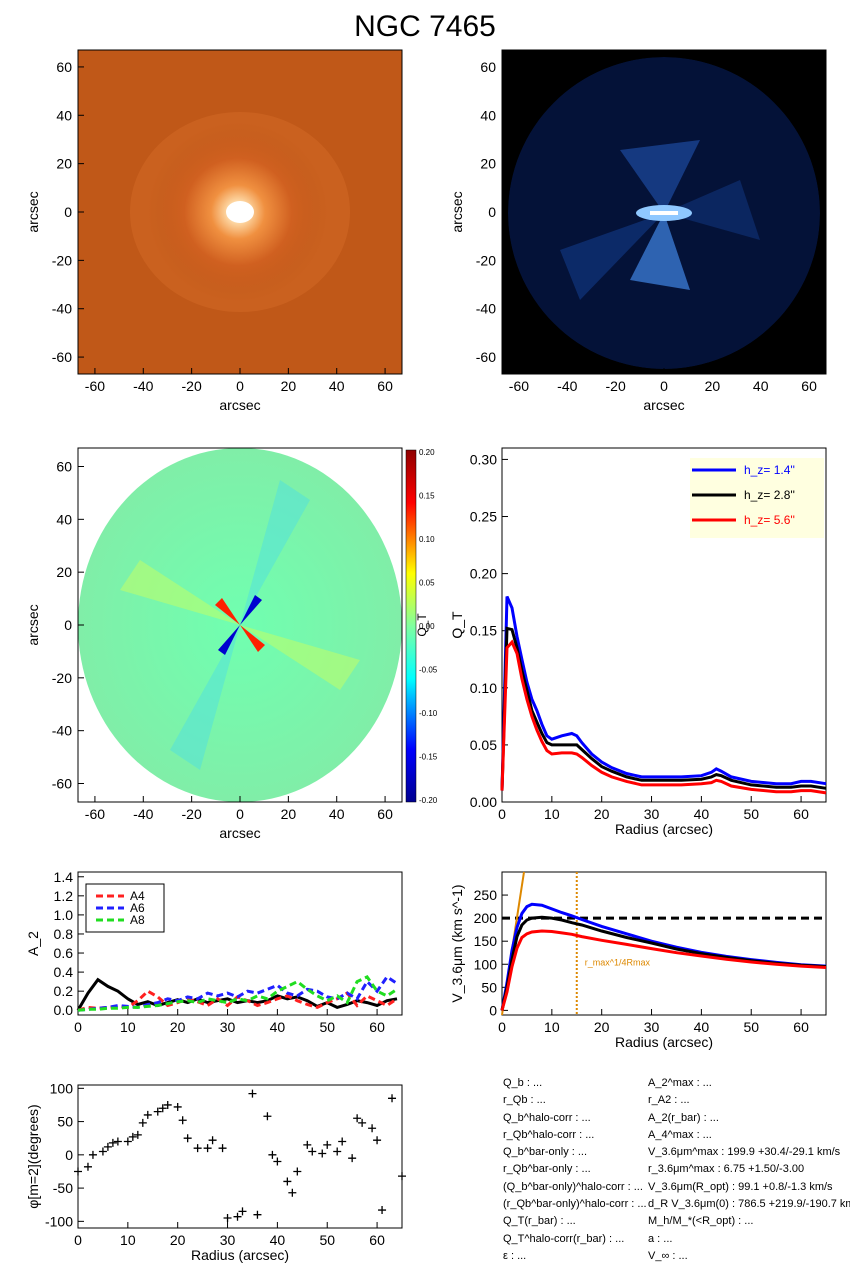 This screenshot has width=850, height=1275. What do you see at coordinates (751, 814) in the screenshot?
I see `qt_profile-xtick-label: 50` at bounding box center [751, 814].